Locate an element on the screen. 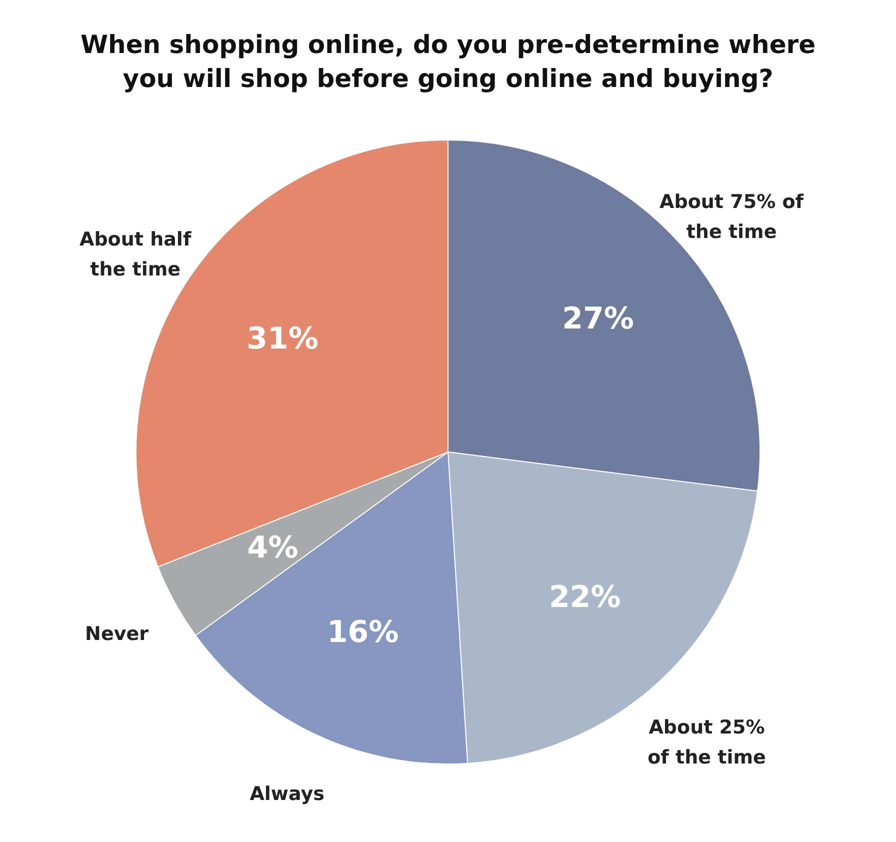  data-label: 4% is located at coordinates (272, 548).